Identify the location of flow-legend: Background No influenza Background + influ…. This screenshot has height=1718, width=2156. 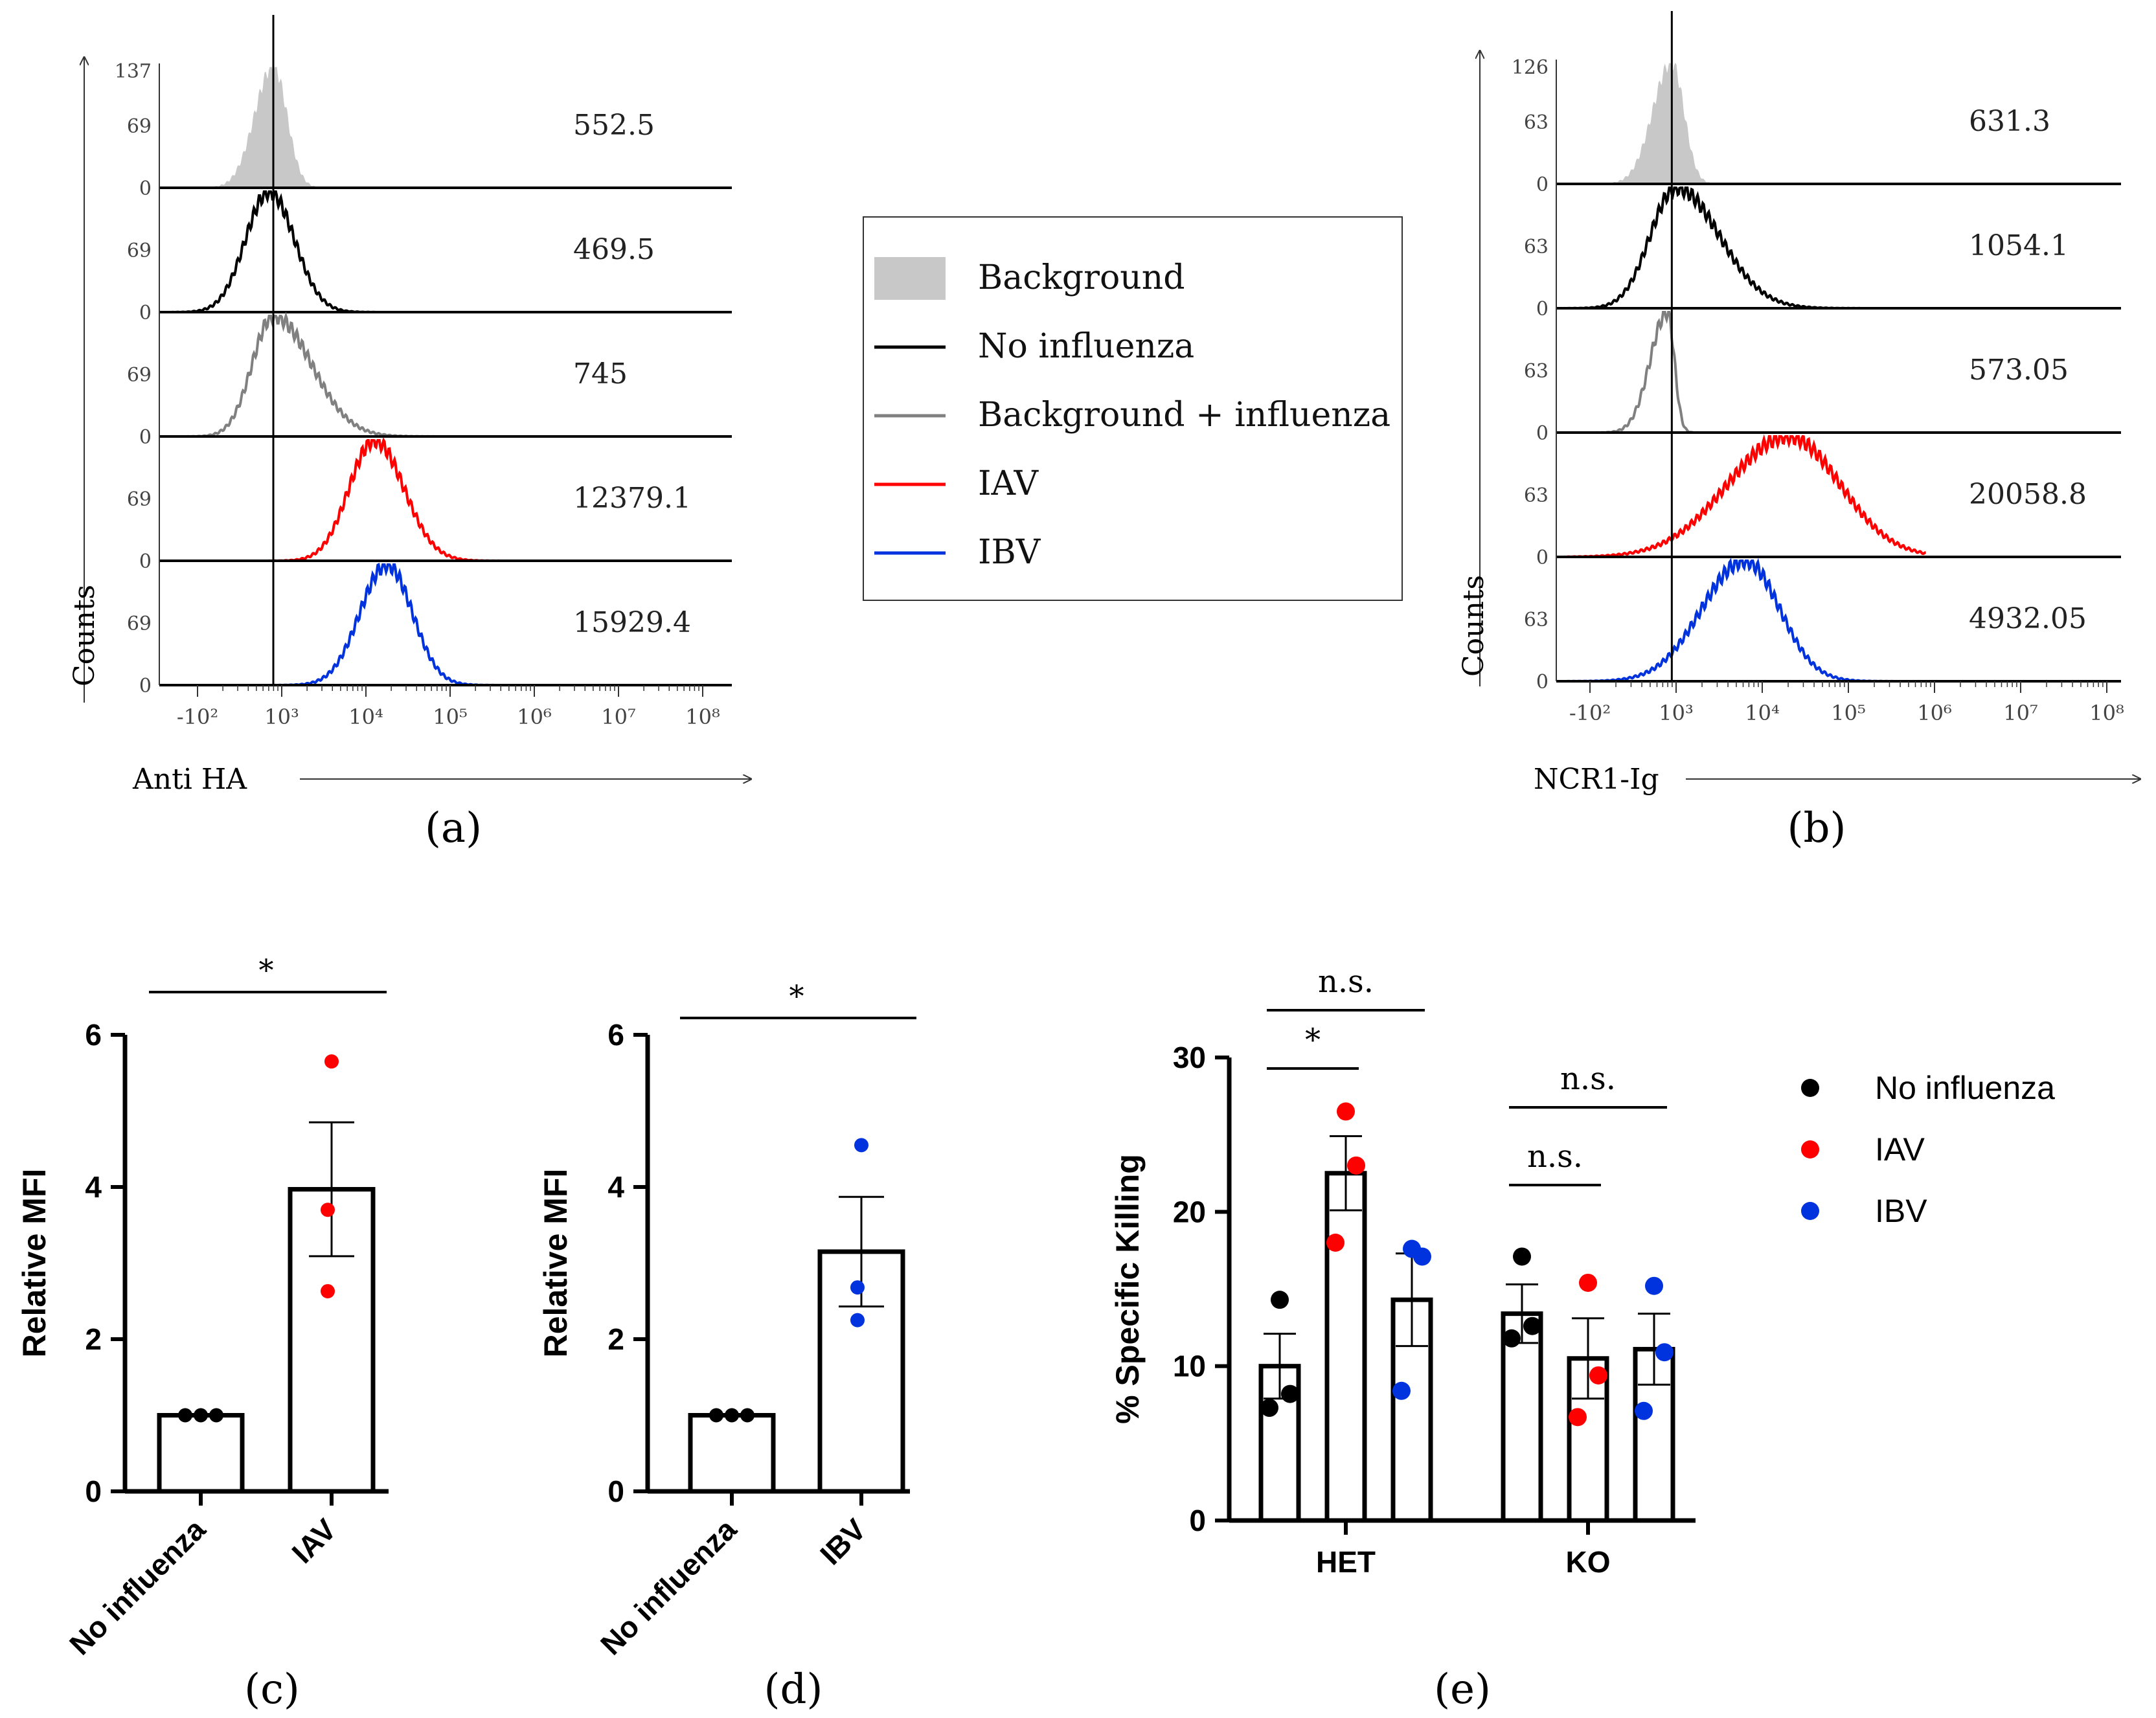
(1133, 408).